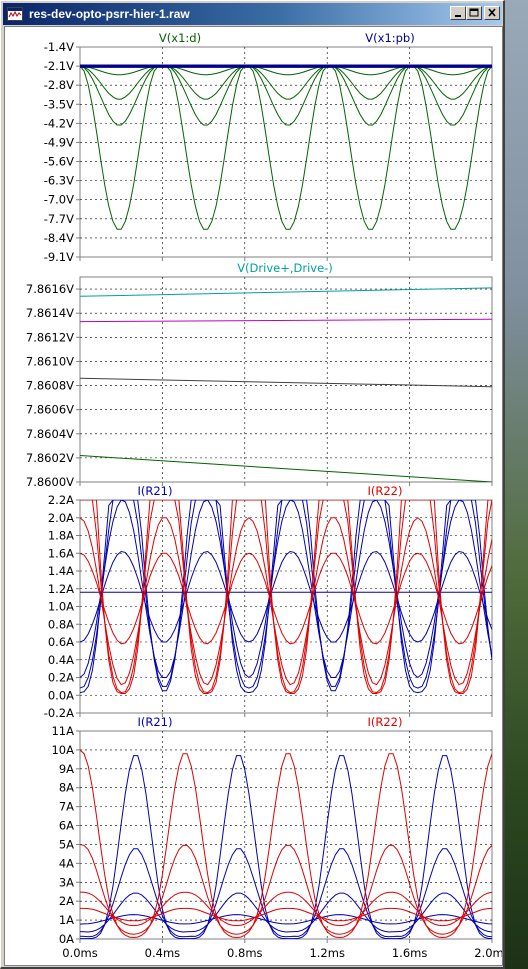 The width and height of the screenshot is (528, 969). I want to click on close-icon, so click(492, 12).